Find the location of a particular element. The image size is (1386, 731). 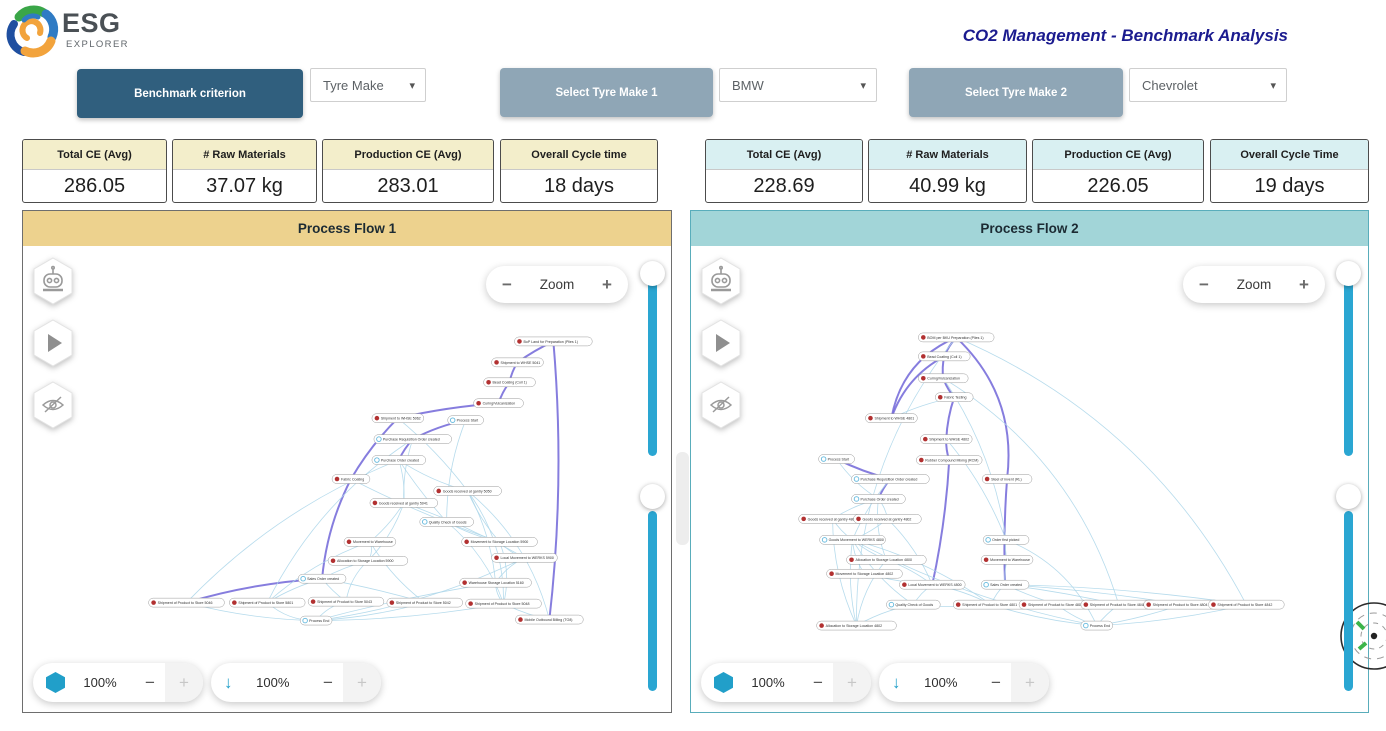

flow-node: Mobile Outbound Billing (TO8) is located at coordinates (549, 619).